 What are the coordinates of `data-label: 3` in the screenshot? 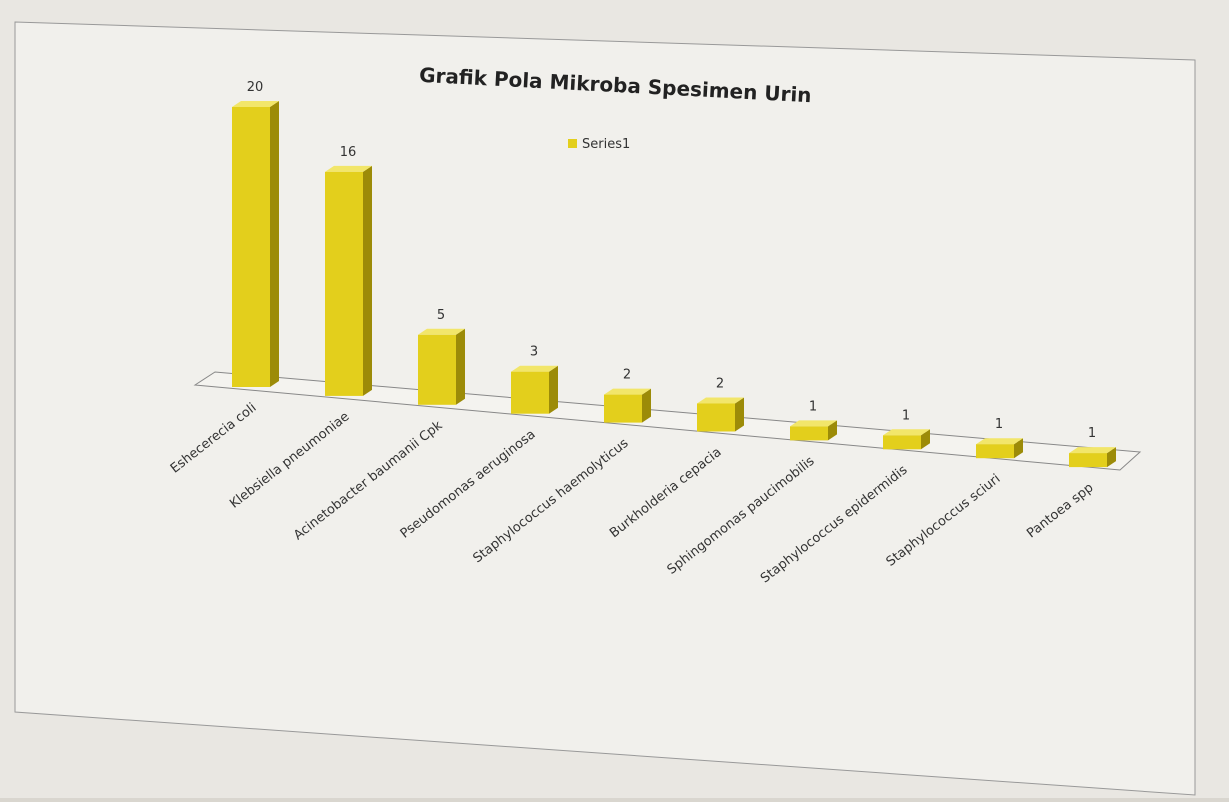 It's located at (534, 352).